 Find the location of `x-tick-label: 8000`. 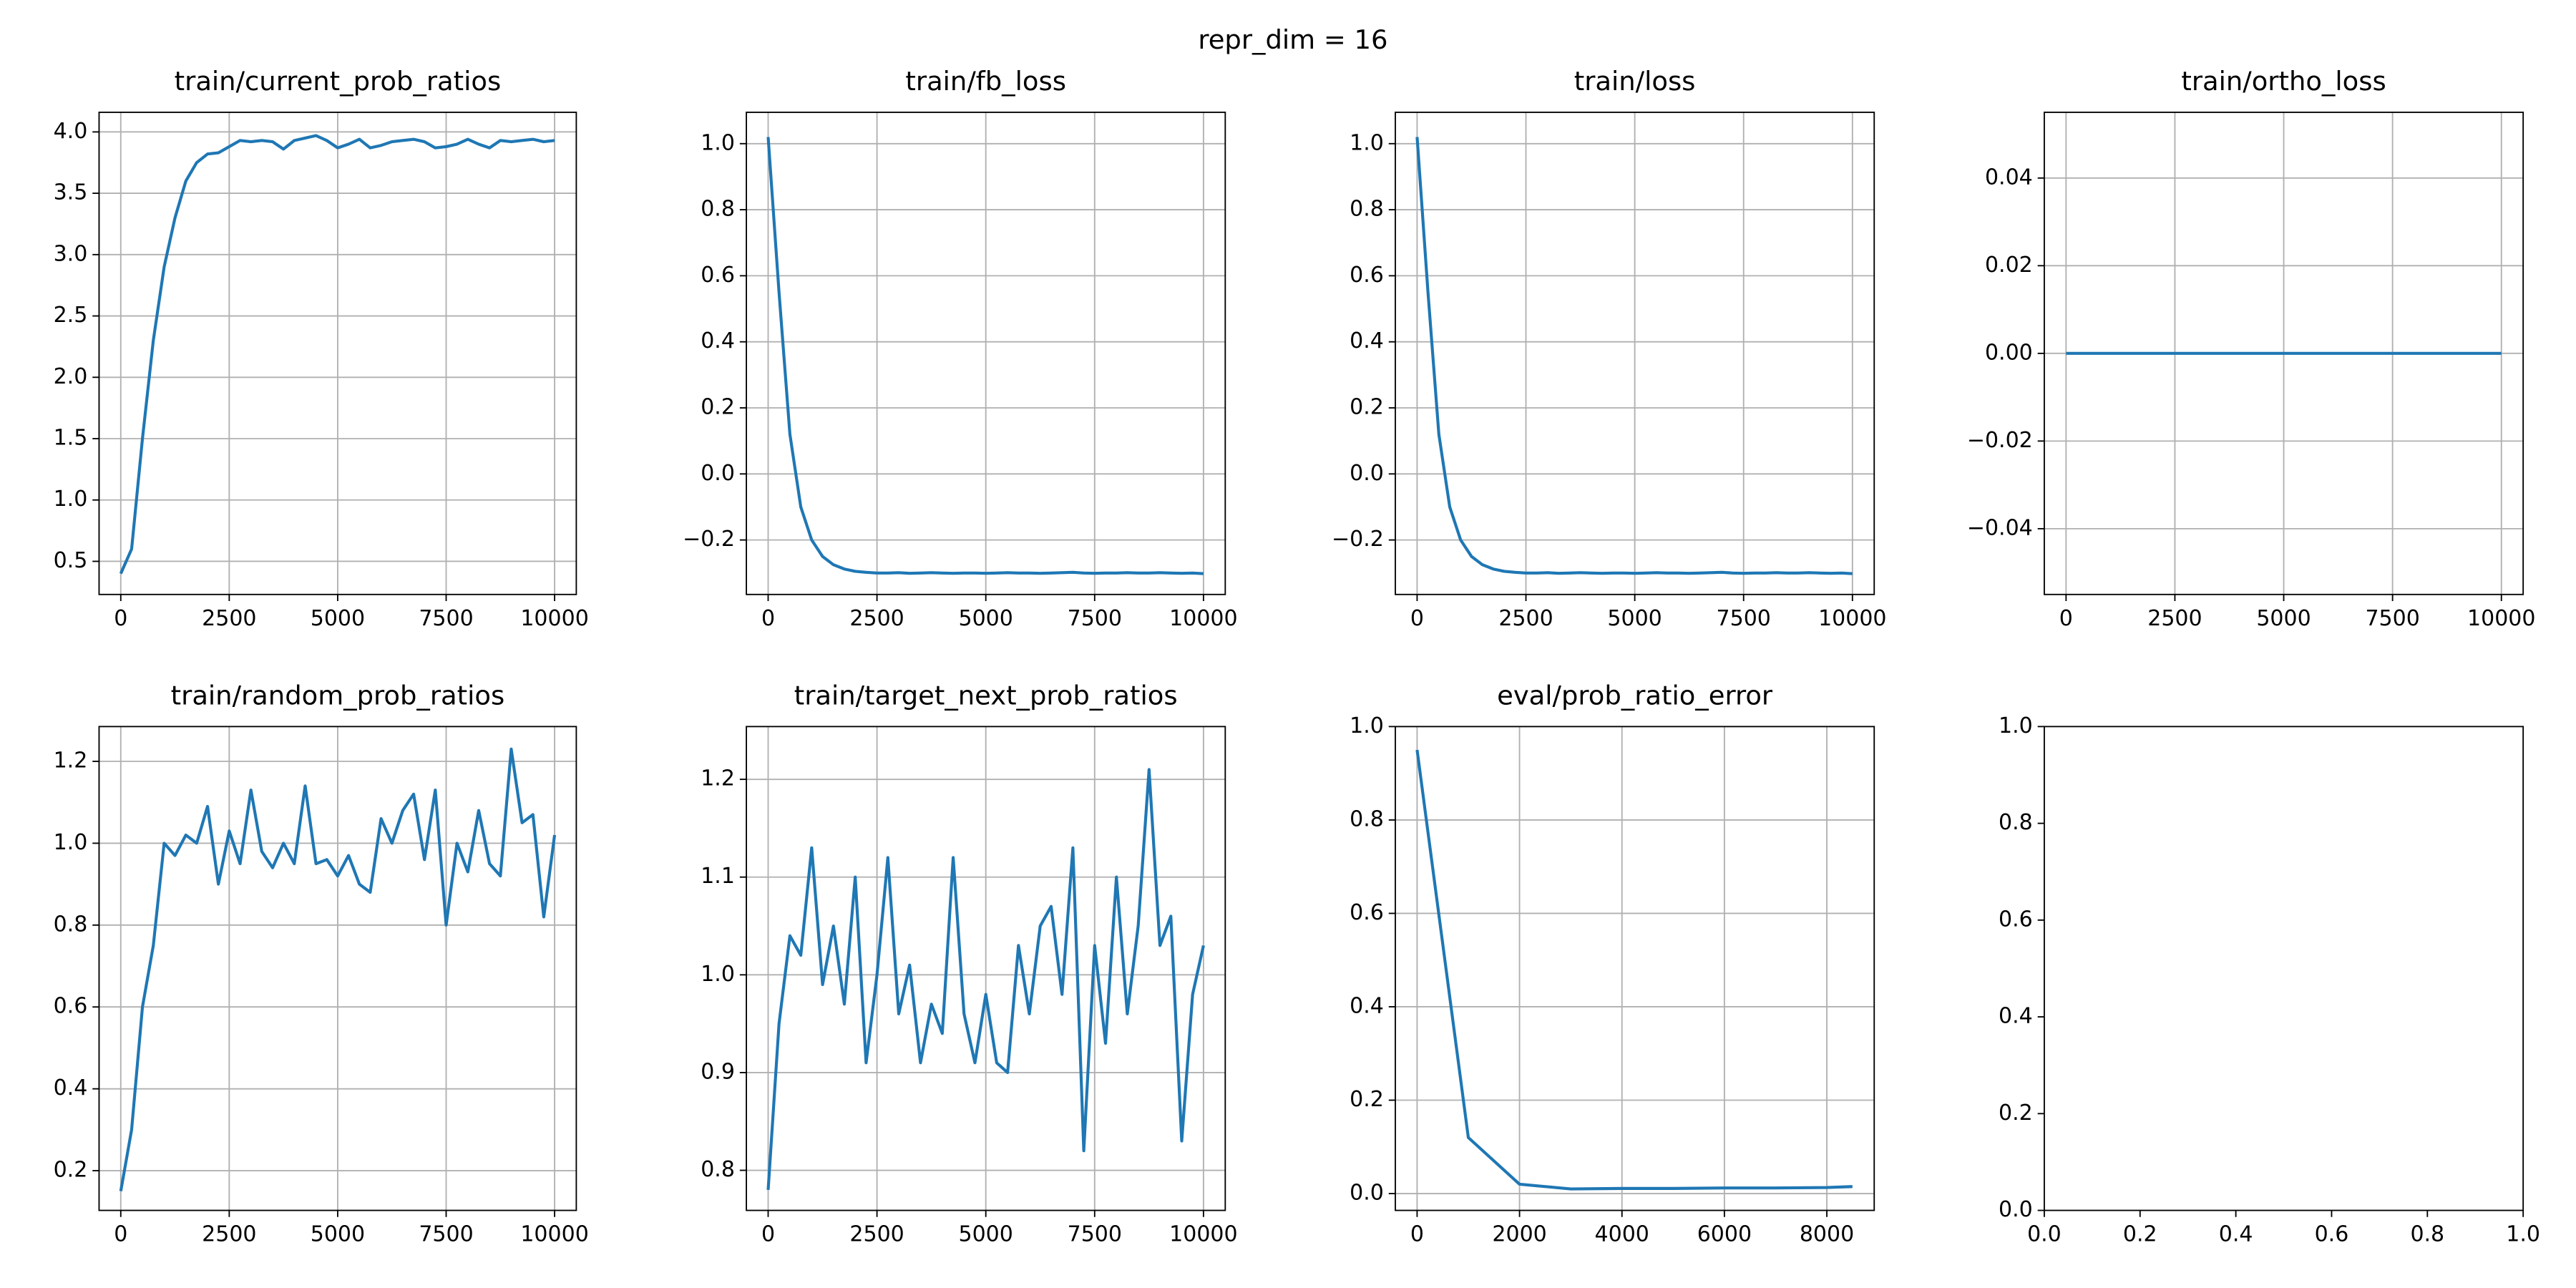

x-tick-label: 8000 is located at coordinates (1827, 1234).